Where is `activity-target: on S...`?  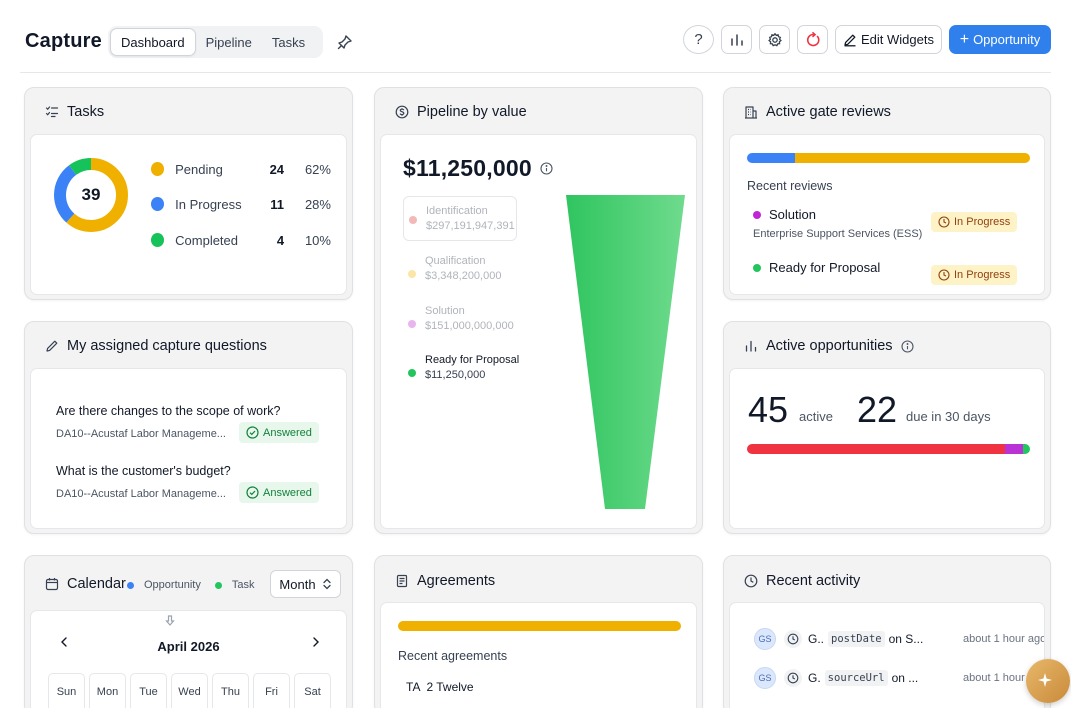 activity-target: on S... is located at coordinates (906, 639).